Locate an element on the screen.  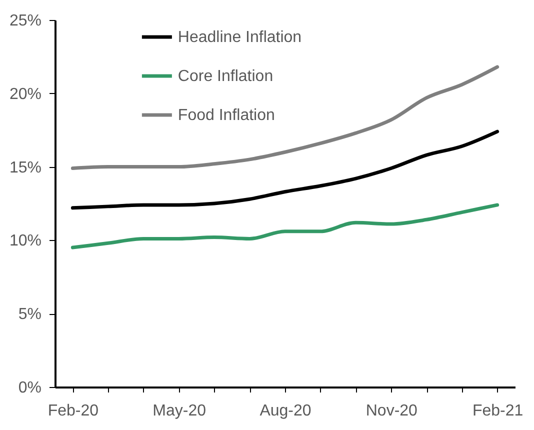
y-tick-label: 5% is located at coordinates (30, 315).